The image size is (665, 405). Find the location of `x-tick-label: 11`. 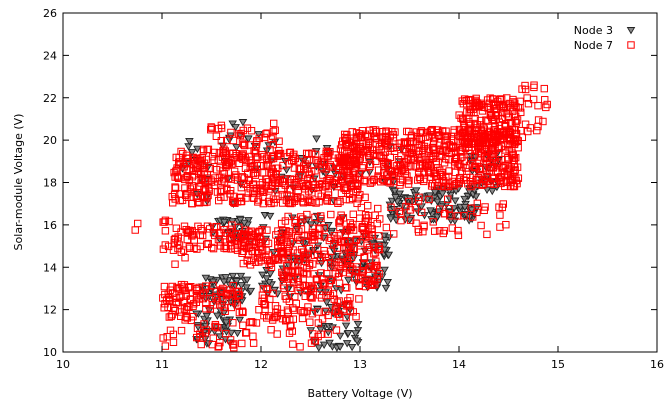

x-tick-label: 11 is located at coordinates (162, 364).